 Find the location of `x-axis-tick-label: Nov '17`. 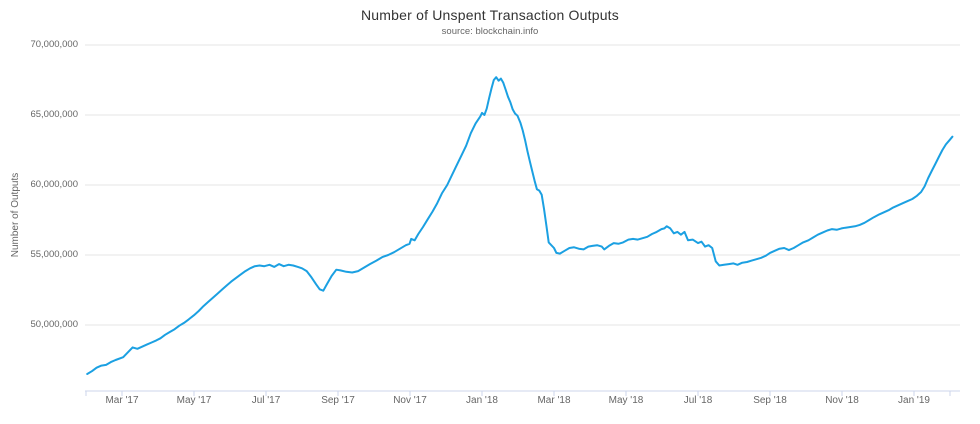

x-axis-tick-label: Nov '17 is located at coordinates (410, 400).